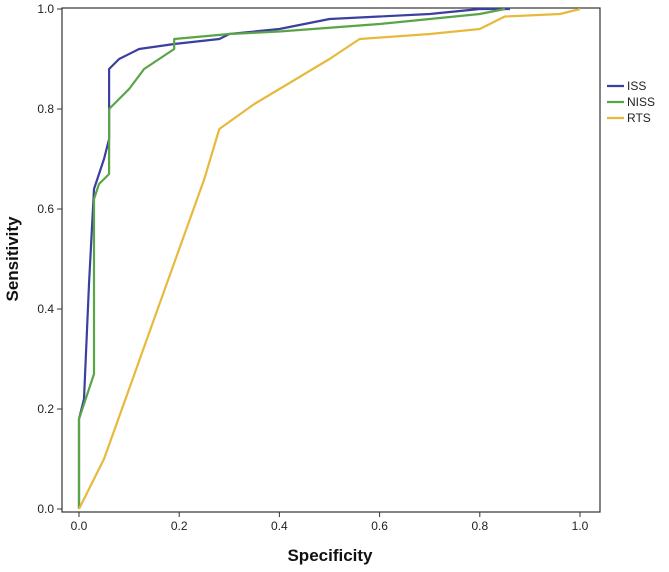 The height and width of the screenshot is (572, 669). I want to click on x-axis: 0.0 0.2 0.4 0.6 0.8 1.0, so click(330, 522).